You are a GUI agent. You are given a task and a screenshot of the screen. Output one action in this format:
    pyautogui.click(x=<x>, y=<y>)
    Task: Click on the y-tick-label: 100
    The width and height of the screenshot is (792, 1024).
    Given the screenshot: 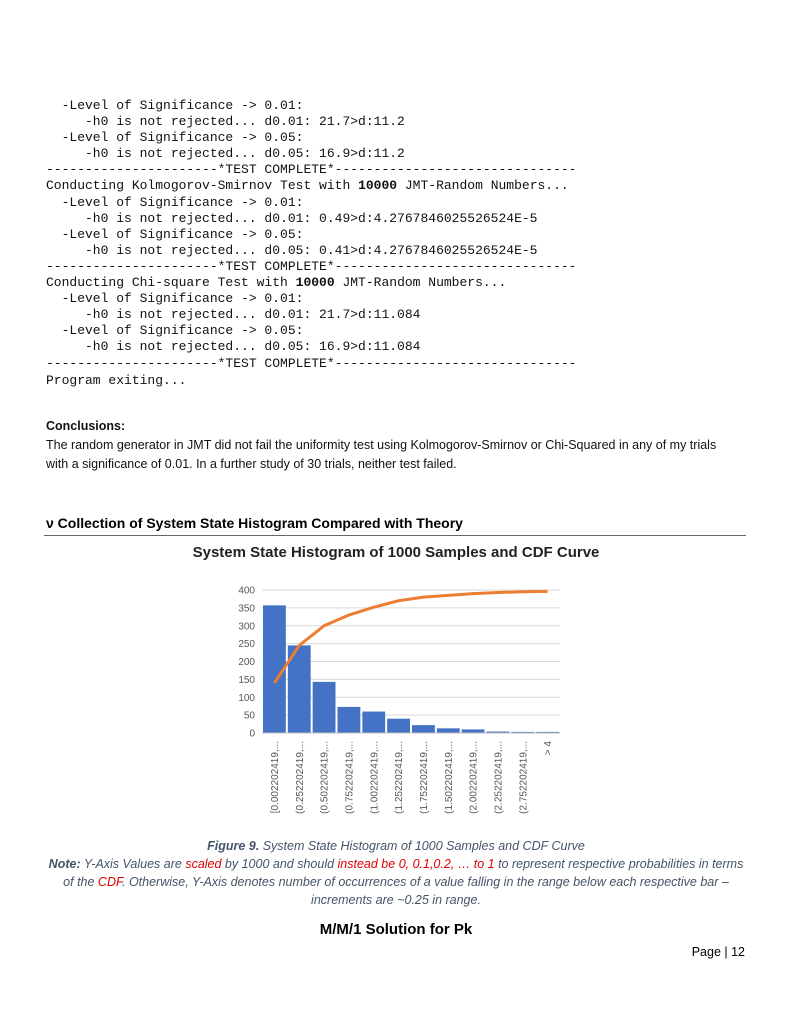 What is the action you would take?
    pyautogui.click(x=246, y=698)
    